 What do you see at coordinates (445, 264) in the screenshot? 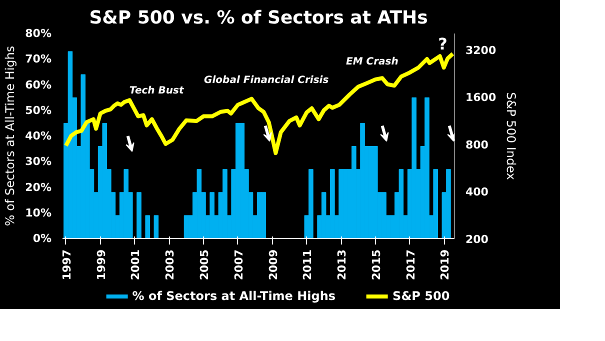
I see `x-tick-label: 2019` at bounding box center [445, 264].